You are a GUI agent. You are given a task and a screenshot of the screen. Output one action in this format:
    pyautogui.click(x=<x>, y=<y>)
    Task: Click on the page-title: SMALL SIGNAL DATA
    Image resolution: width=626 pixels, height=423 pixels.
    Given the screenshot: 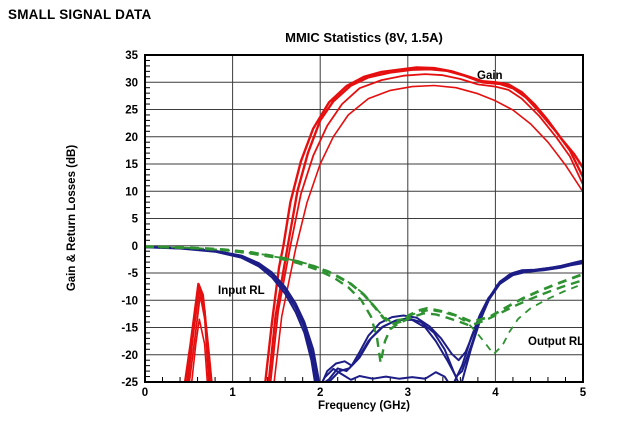 What is the action you would take?
    pyautogui.click(x=80, y=14)
    